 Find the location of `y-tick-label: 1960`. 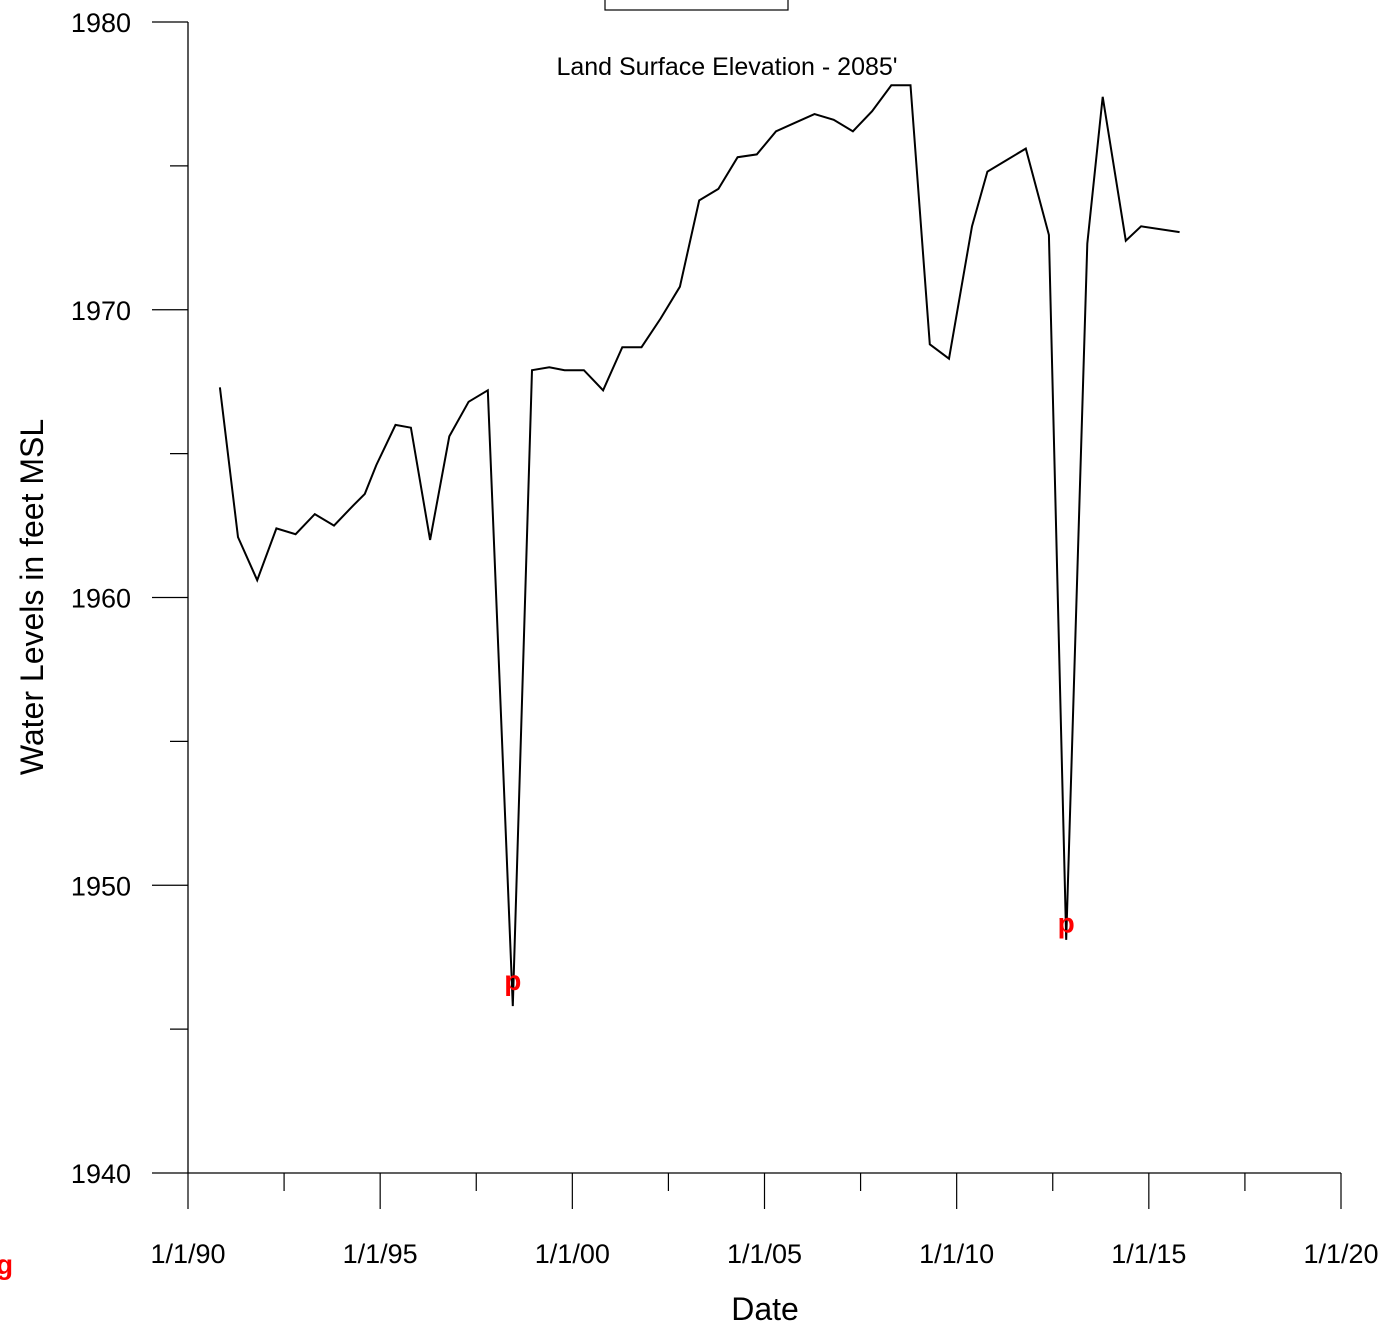

y-tick-label: 1960 is located at coordinates (101, 599).